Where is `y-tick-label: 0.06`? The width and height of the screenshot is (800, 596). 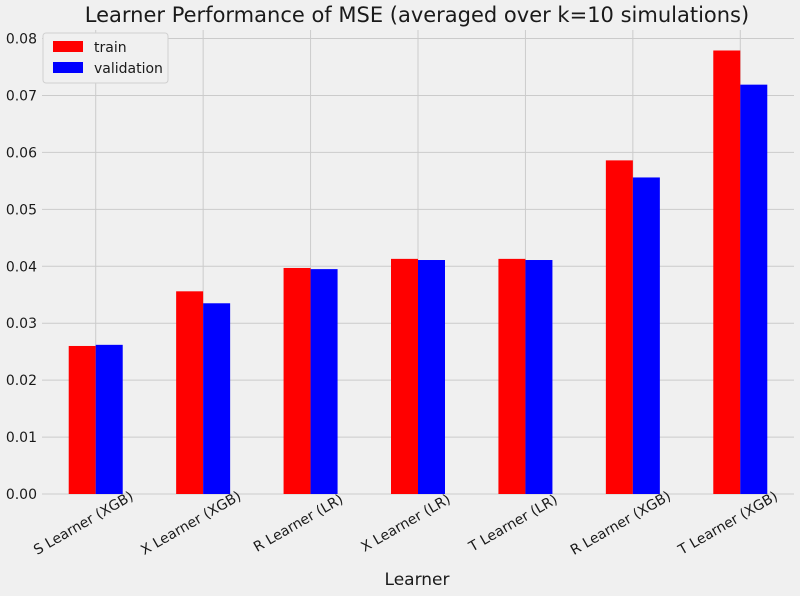 y-tick-label: 0.06 is located at coordinates (21, 153).